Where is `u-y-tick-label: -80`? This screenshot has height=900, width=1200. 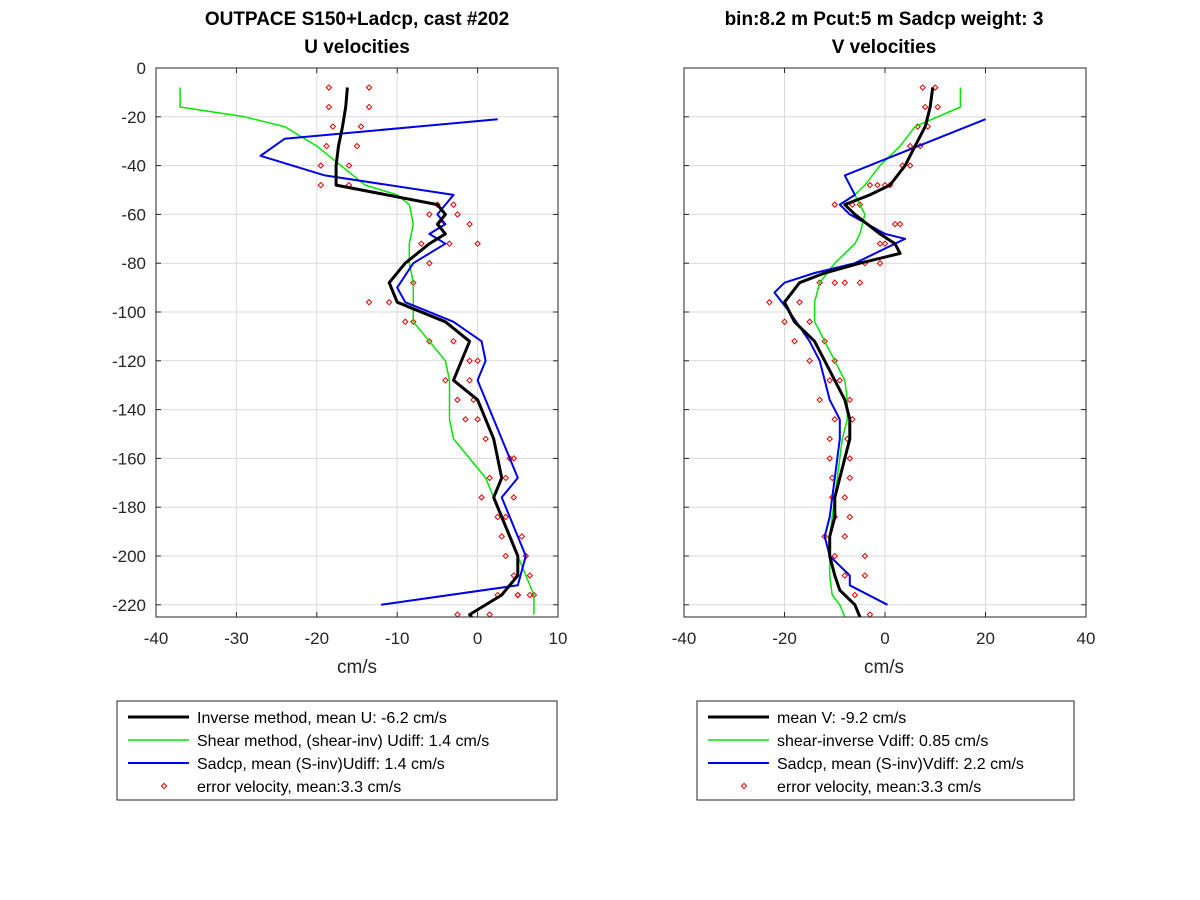
u-y-tick-label: -80 is located at coordinates (133, 263).